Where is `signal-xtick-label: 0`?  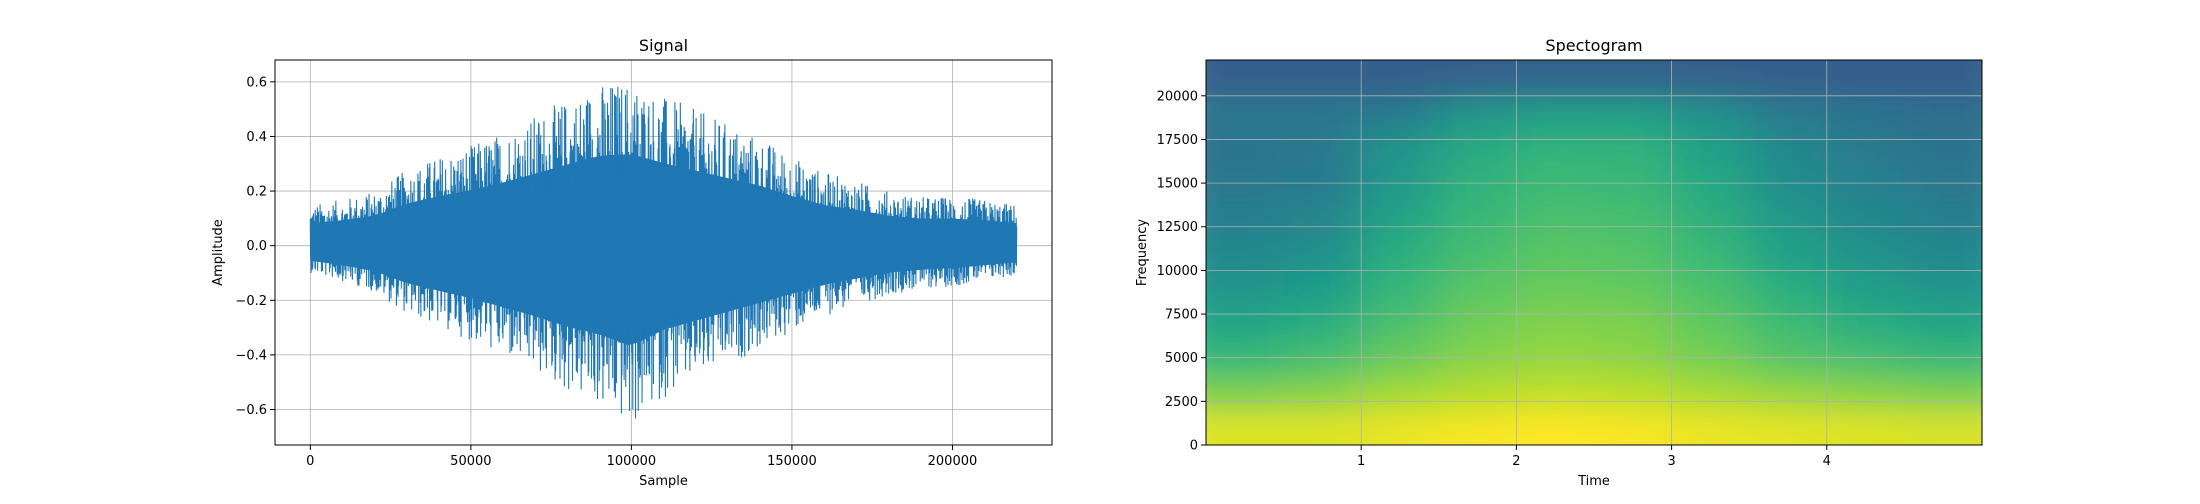 signal-xtick-label: 0 is located at coordinates (310, 461).